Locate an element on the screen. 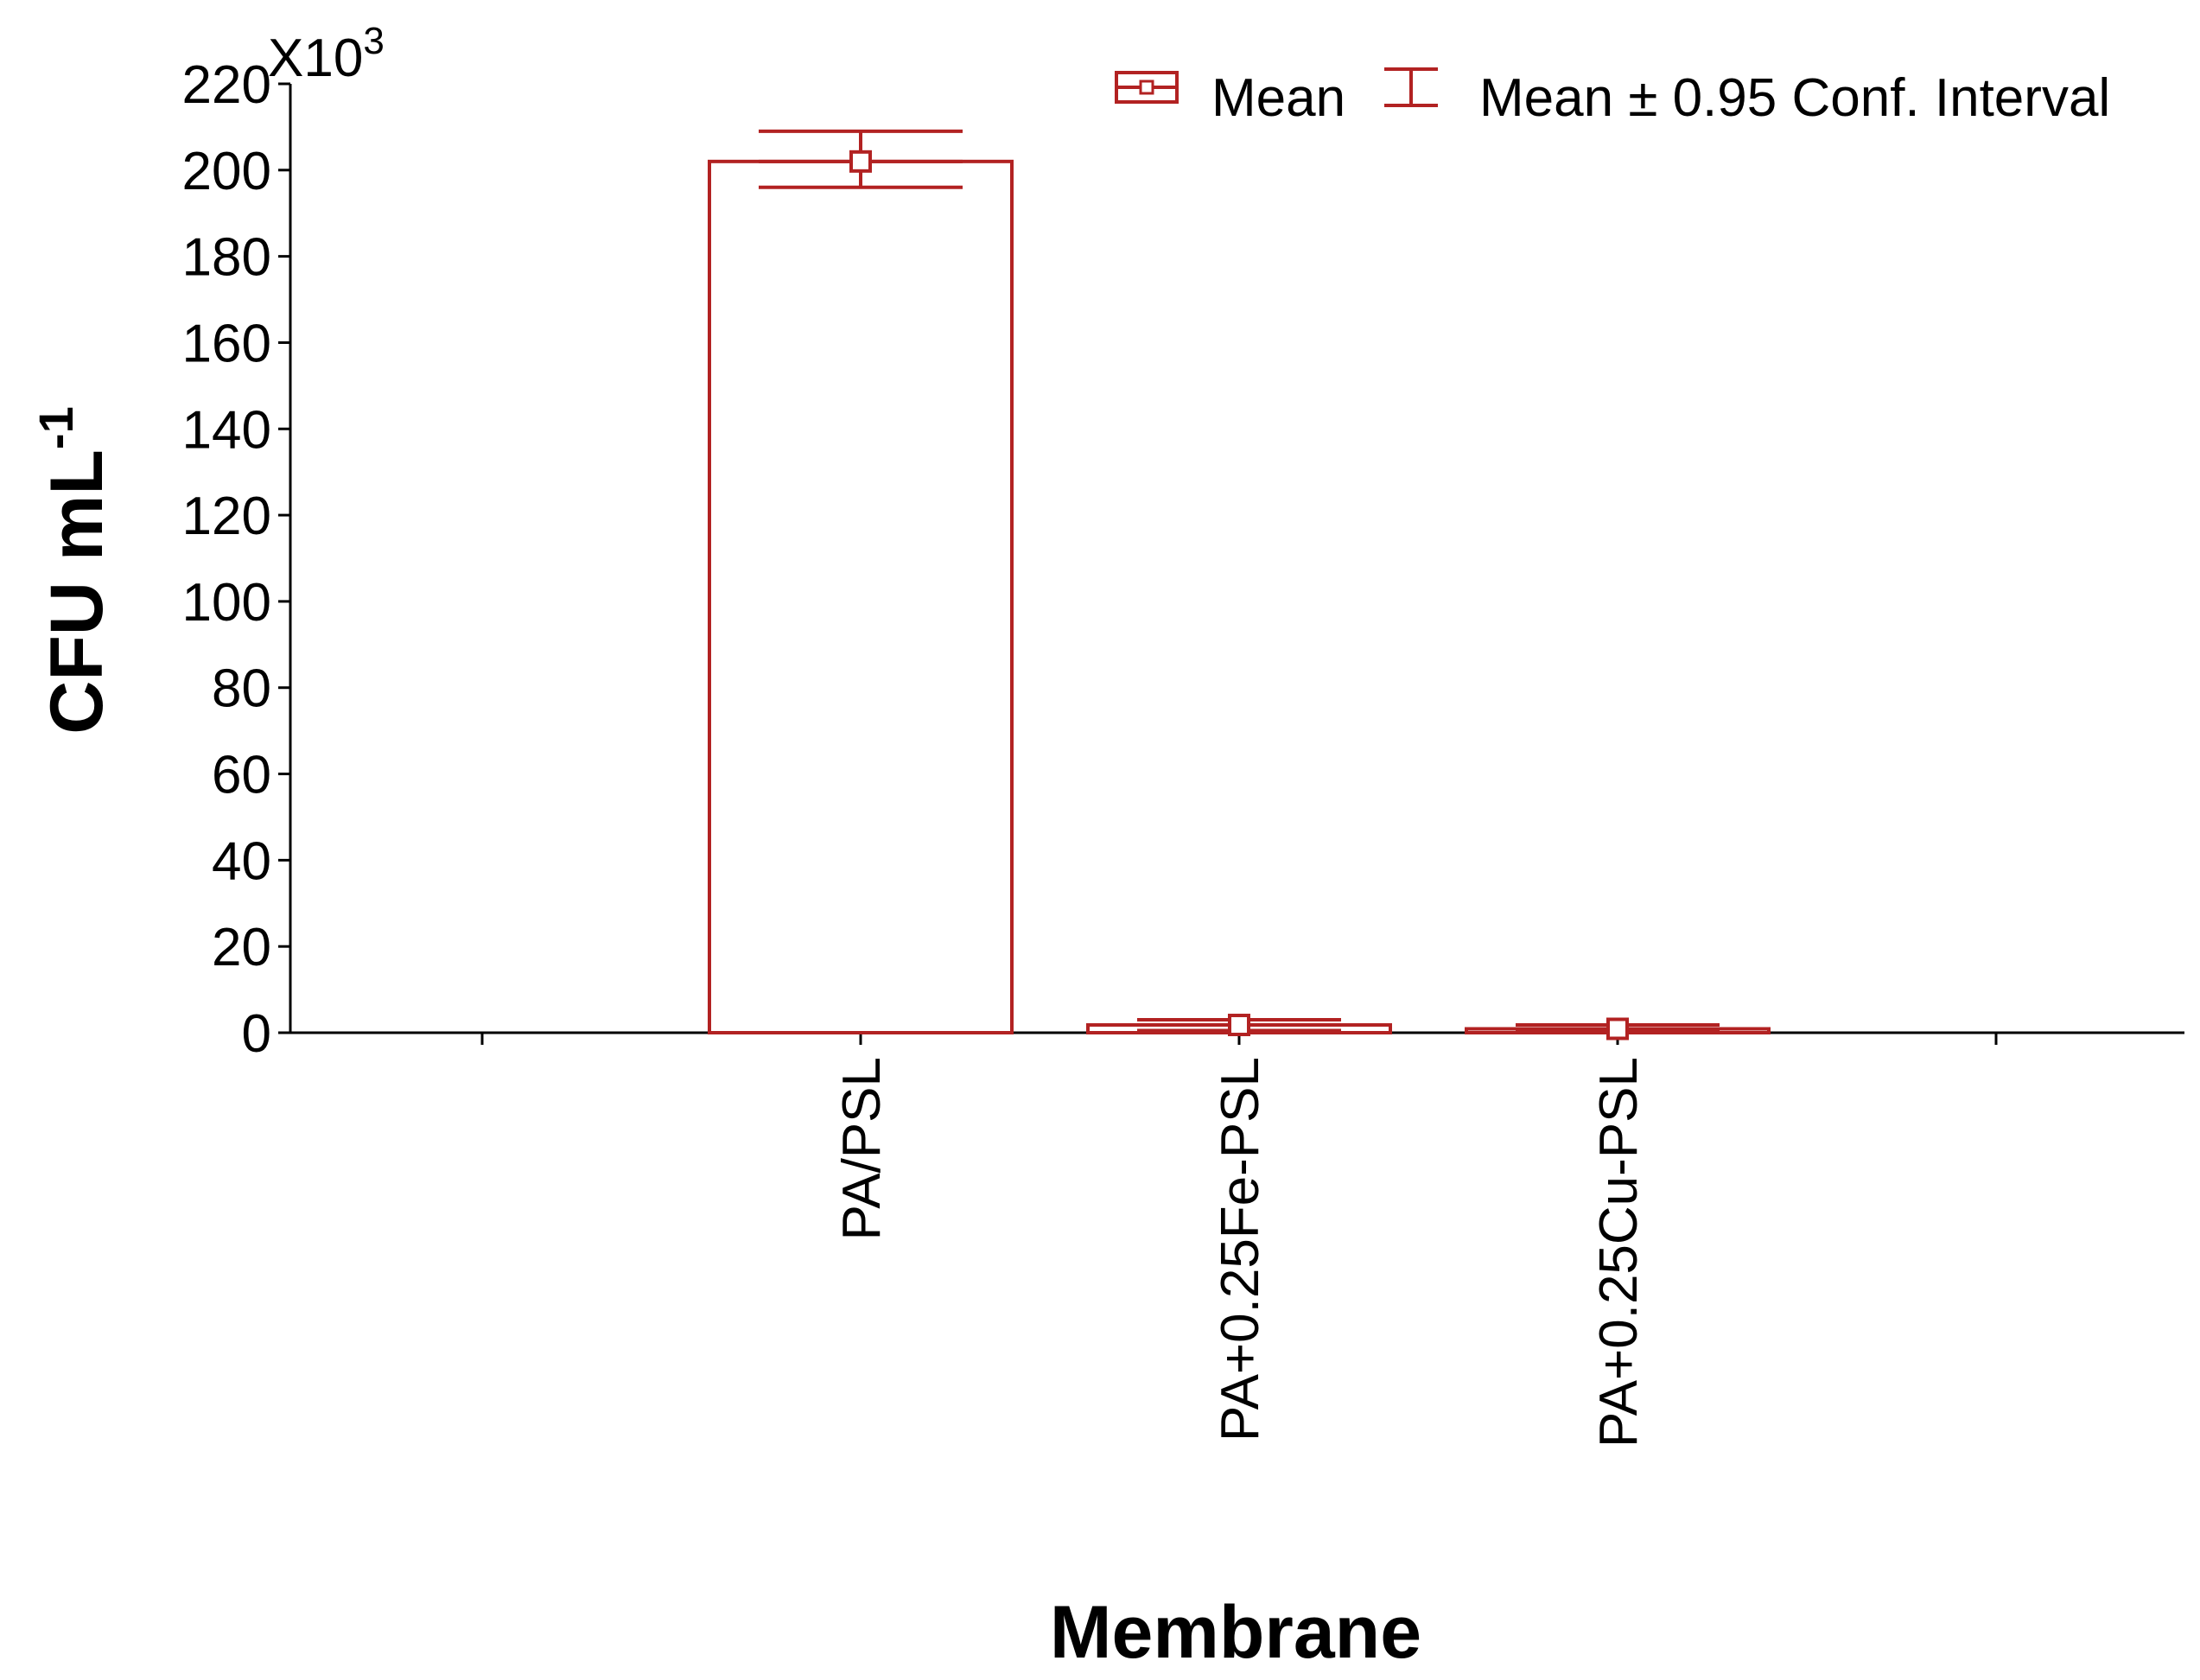 Image resolution: width=2200 pixels, height=1680 pixels. y-tick-label: 180 is located at coordinates (226, 258).